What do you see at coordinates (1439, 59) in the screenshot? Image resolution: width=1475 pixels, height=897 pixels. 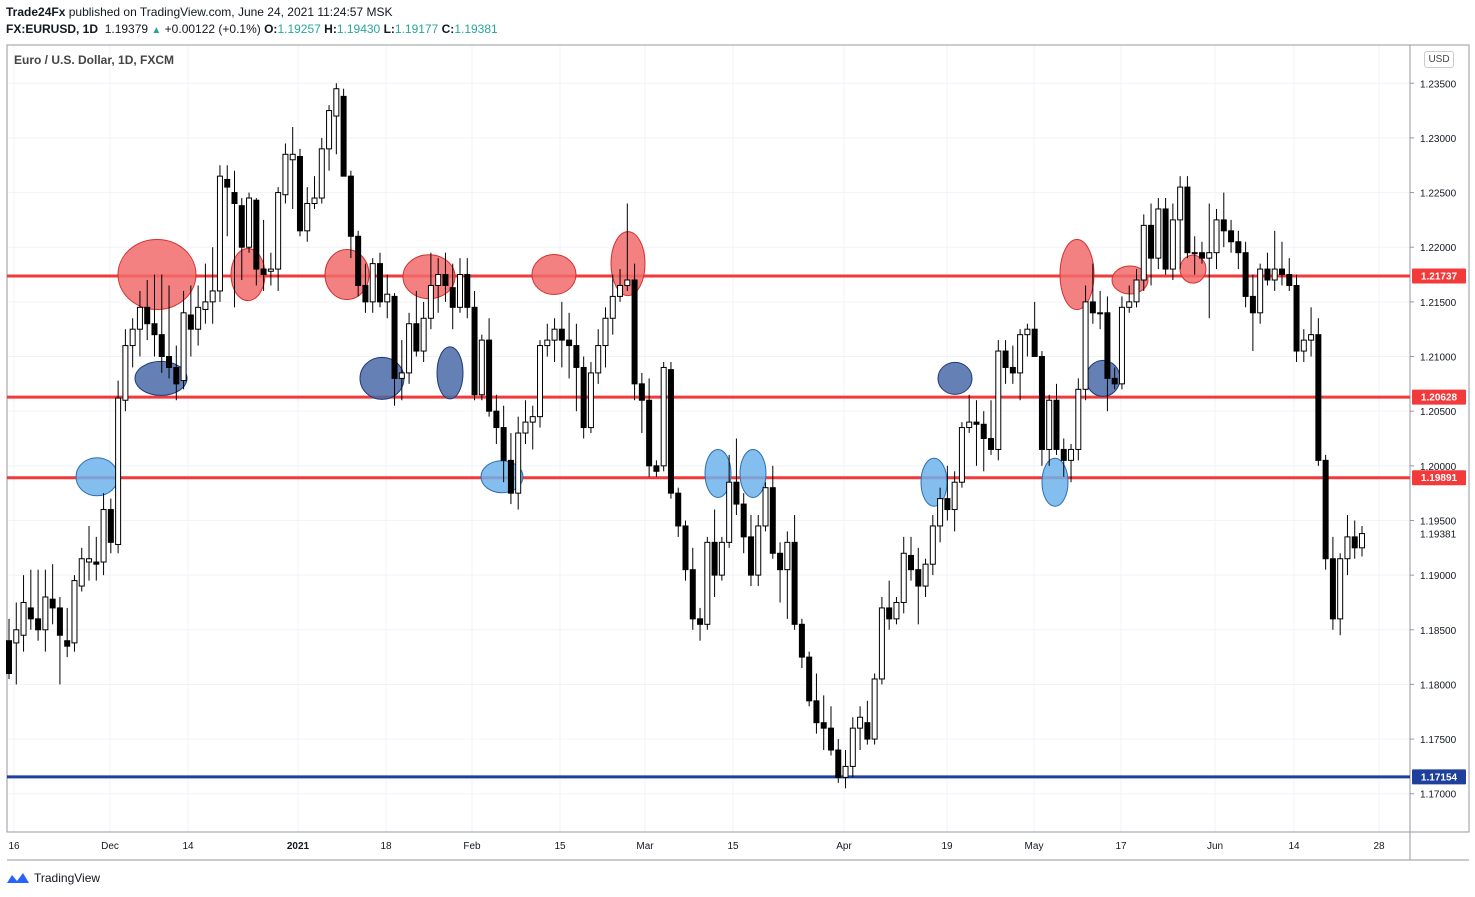 I see `currency-badge: USD` at bounding box center [1439, 59].